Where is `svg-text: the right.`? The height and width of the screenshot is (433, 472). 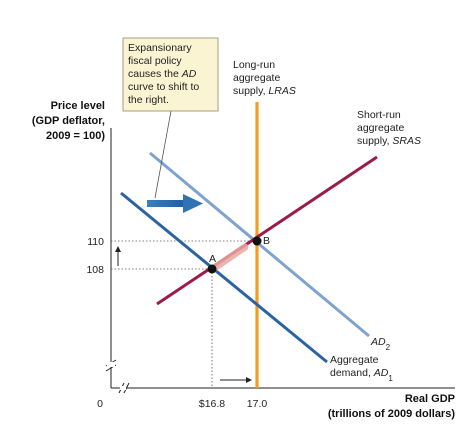
svg-text: the right. is located at coordinates (148, 100).